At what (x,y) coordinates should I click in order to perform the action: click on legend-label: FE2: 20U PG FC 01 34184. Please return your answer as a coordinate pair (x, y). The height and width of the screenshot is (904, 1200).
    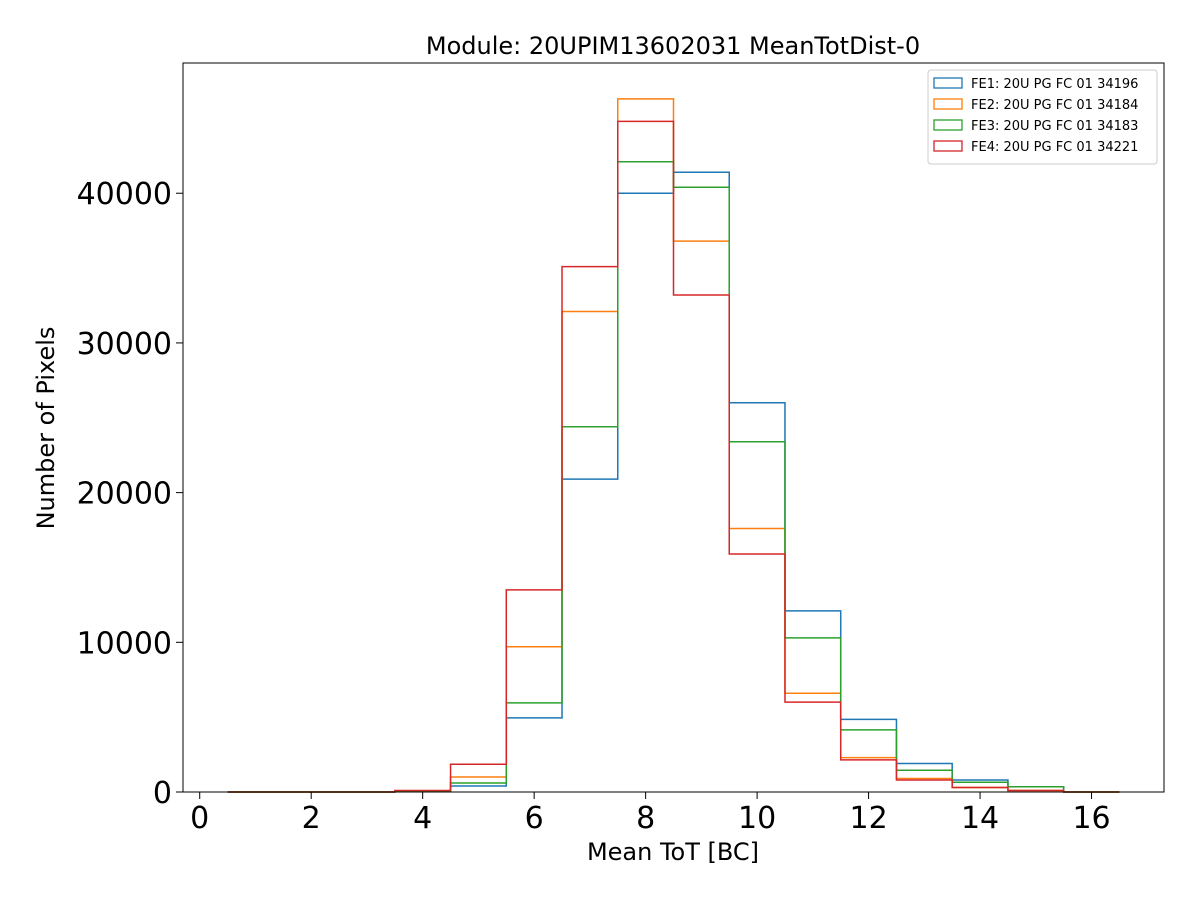
    Looking at the image, I should click on (1054, 105).